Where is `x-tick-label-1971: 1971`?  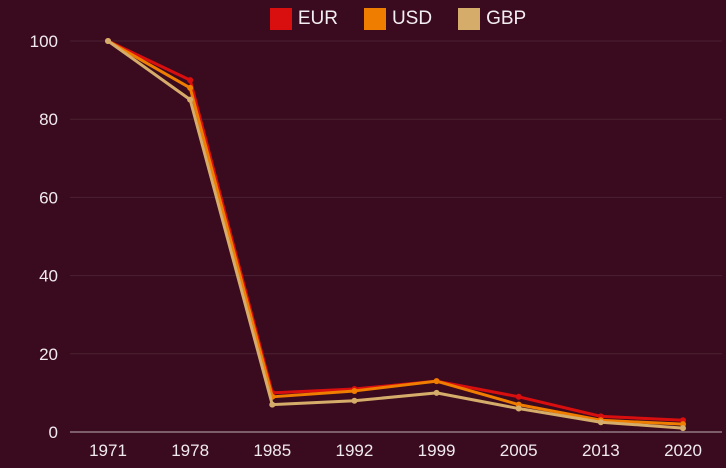 x-tick-label-1971: 1971 is located at coordinates (108, 450).